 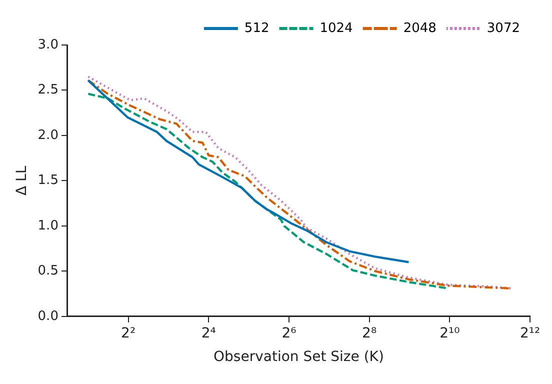 What do you see at coordinates (369, 333) in the screenshot?
I see `x-tick-label: 2⁸` at bounding box center [369, 333].